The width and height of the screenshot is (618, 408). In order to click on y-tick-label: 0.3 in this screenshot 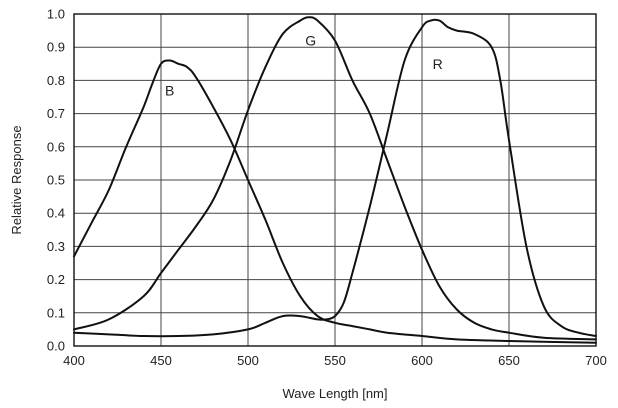, I will do `click(56, 246)`.